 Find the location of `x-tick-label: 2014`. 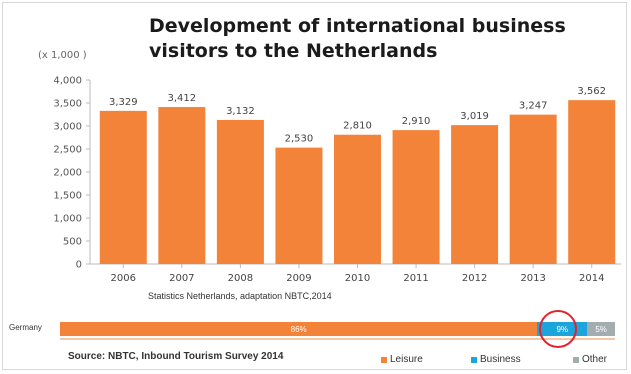

x-tick-label: 2014 is located at coordinates (591, 278).